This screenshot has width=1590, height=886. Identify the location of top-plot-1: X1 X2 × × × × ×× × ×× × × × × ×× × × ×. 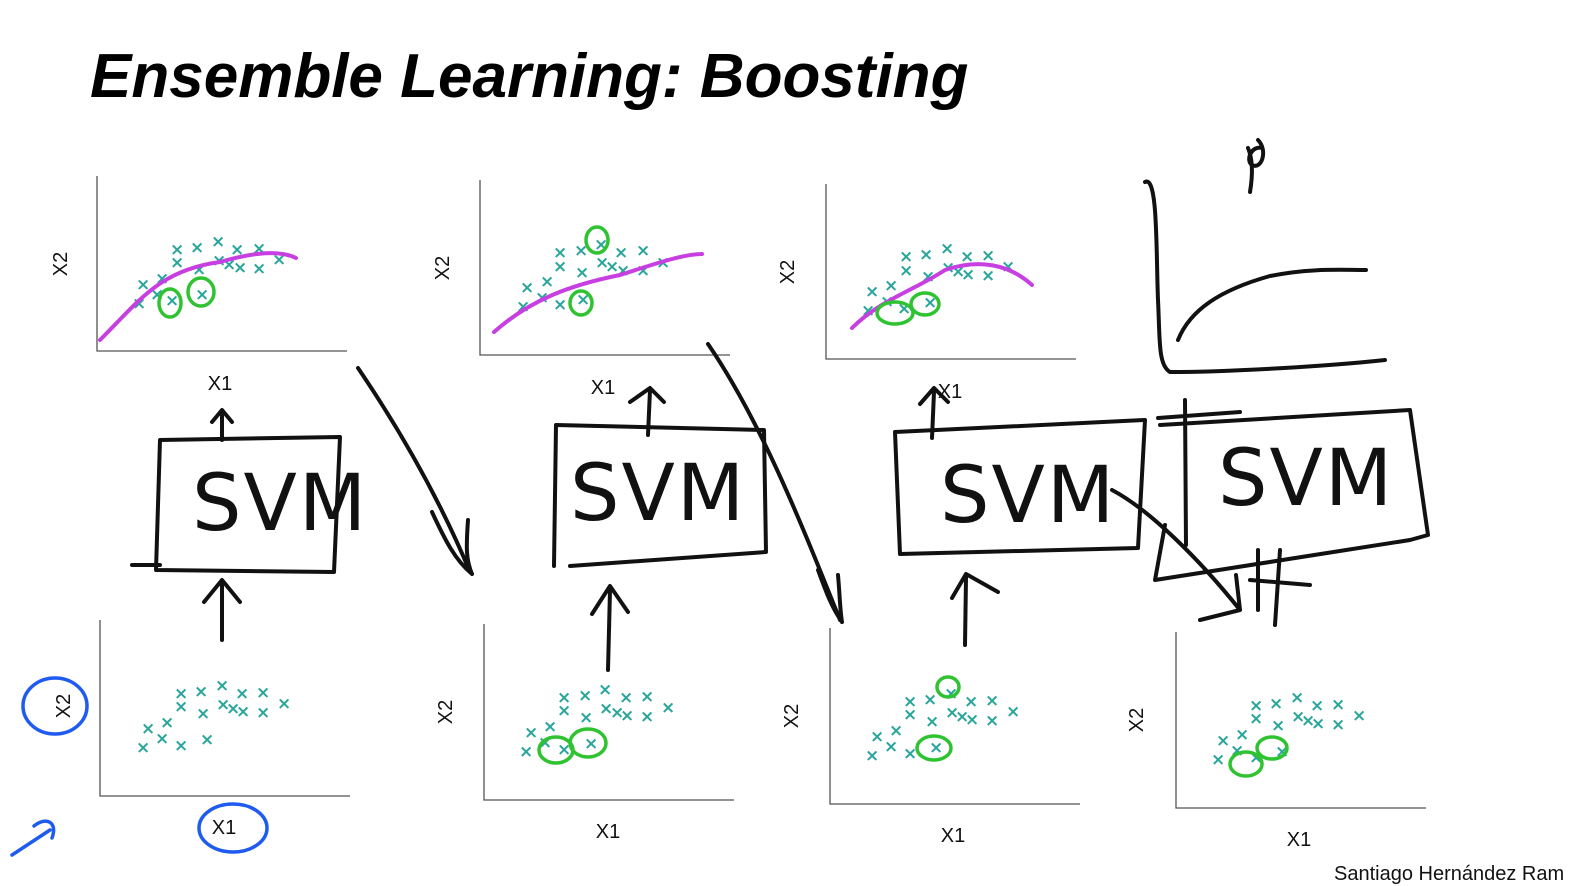
(198, 285).